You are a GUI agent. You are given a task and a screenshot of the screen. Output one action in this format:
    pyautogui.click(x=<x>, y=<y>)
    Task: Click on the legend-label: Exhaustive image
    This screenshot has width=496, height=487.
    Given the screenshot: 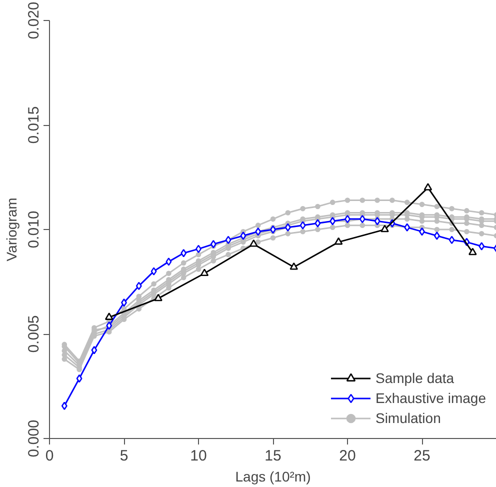 What is the action you would take?
    pyautogui.click(x=430, y=398)
    